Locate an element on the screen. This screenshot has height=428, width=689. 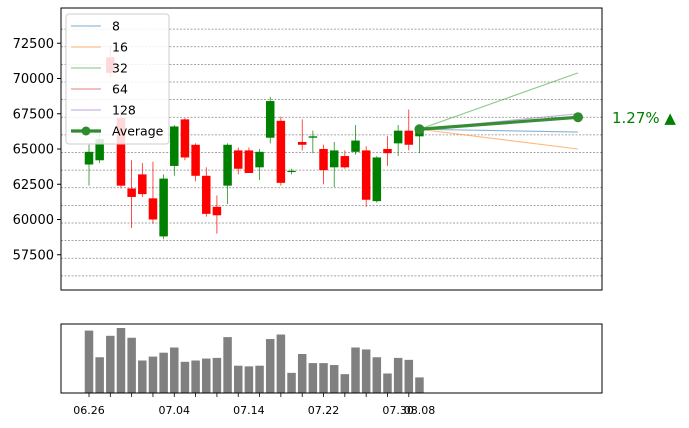
legend-label: 64 is located at coordinates (120, 89).